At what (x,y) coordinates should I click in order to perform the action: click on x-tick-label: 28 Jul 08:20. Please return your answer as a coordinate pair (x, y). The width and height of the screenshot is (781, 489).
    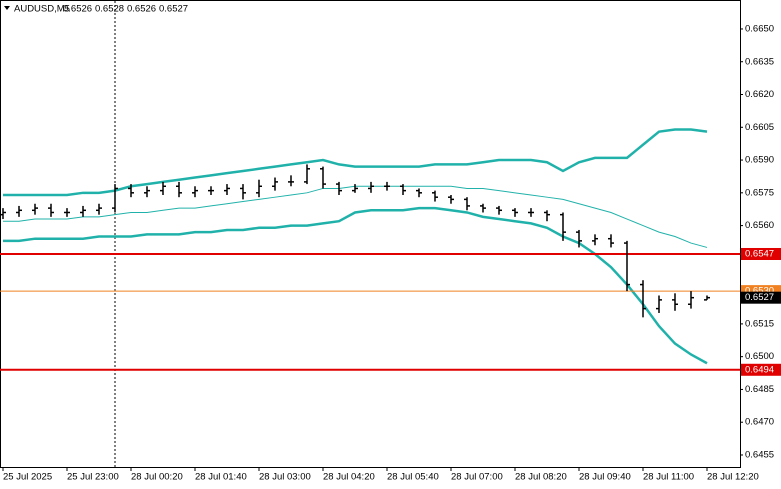
    Looking at the image, I should click on (541, 477).